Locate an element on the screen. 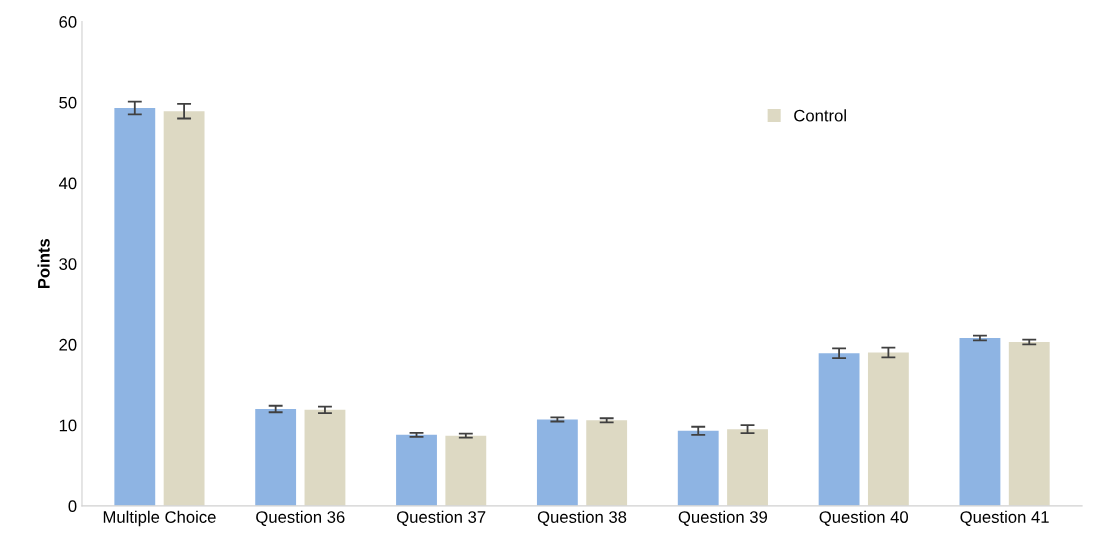 The height and width of the screenshot is (541, 1093). x-tick-label: Question 39 is located at coordinates (723, 518).